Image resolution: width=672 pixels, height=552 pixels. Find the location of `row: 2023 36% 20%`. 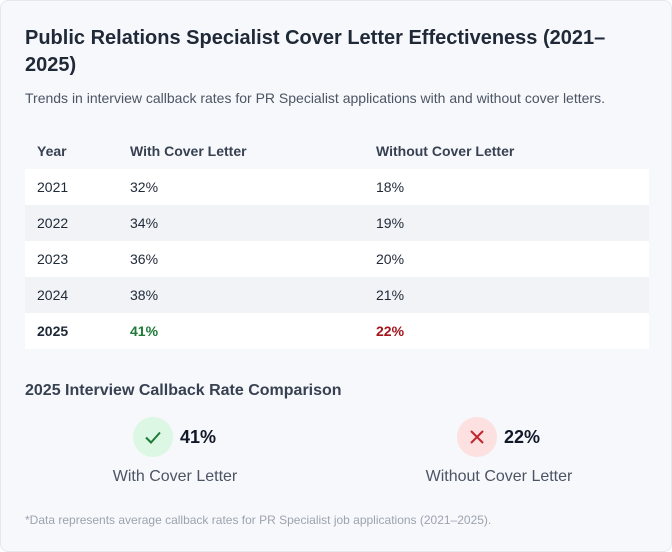

row: 2023 36% 20% is located at coordinates (337, 259).